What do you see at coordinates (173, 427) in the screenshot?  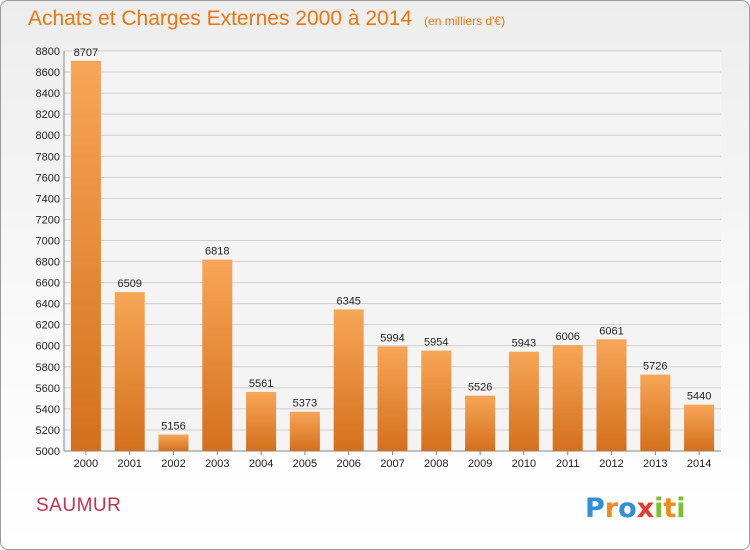 I see `data-label: 5156` at bounding box center [173, 427].